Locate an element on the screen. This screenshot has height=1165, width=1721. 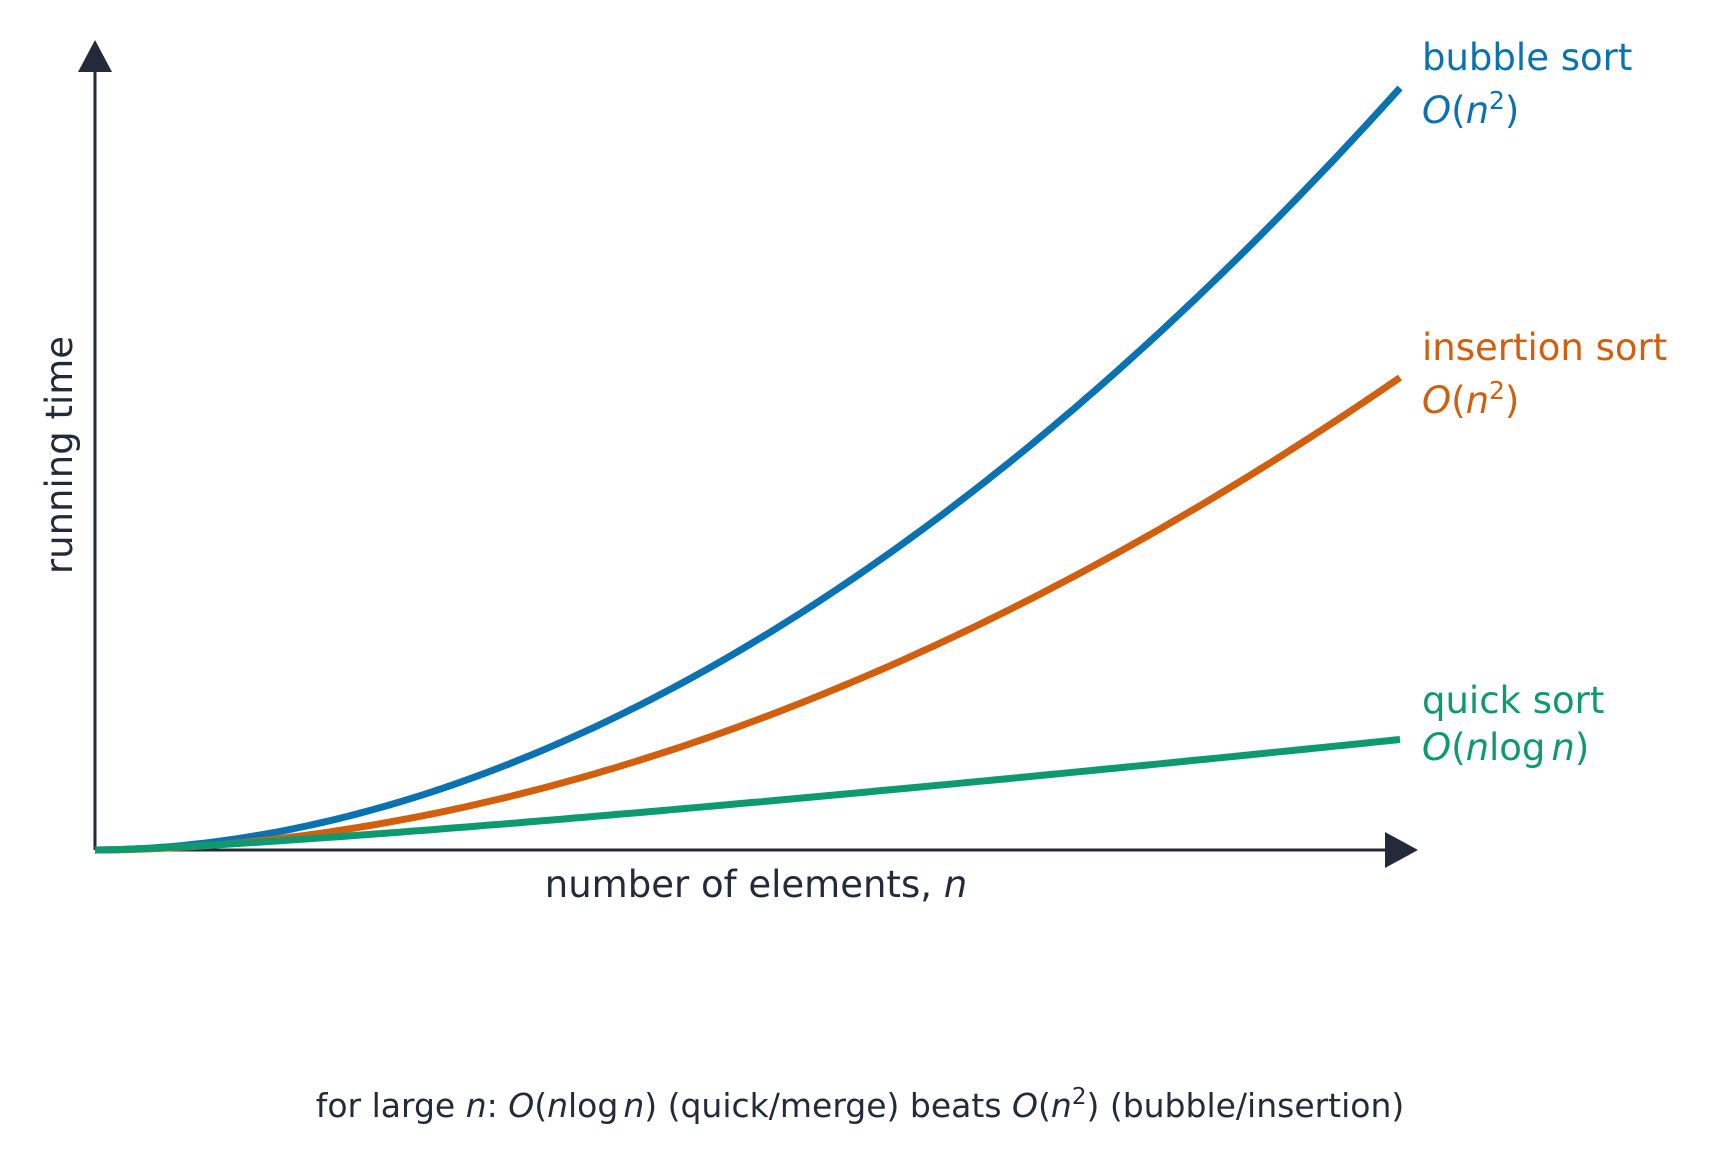
quick-sort-curve is located at coordinates (747, 795).